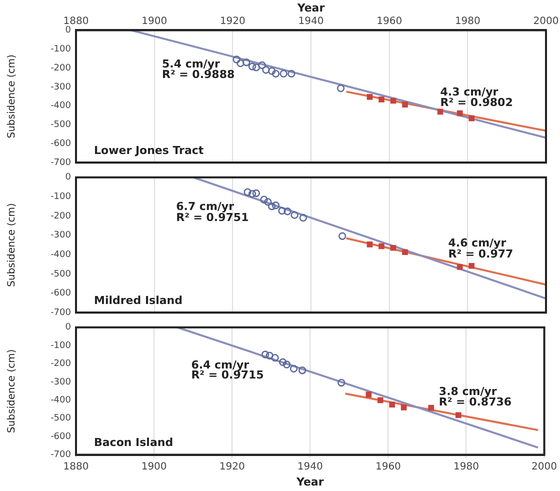 The height and width of the screenshot is (491, 560). I want to click on x2-axis-title: Year, so click(311, 7).